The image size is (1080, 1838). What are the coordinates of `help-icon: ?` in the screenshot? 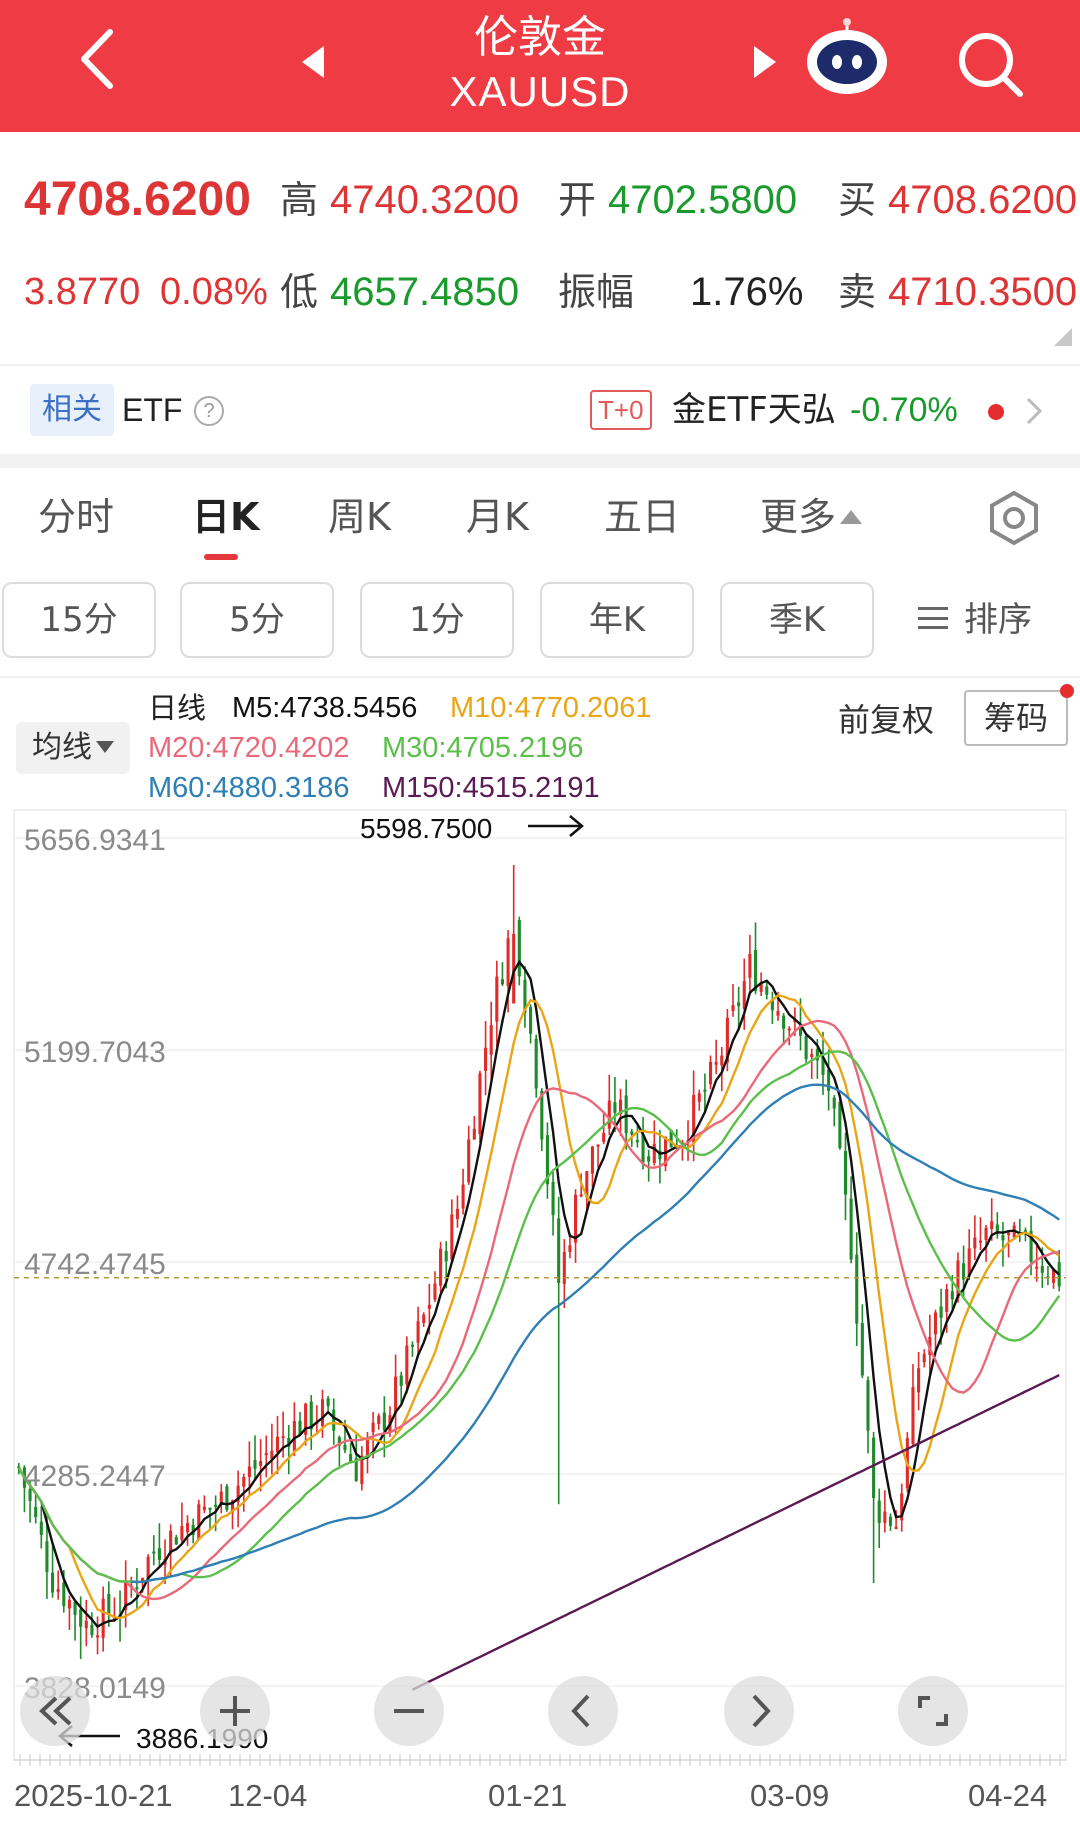 It's located at (209, 411).